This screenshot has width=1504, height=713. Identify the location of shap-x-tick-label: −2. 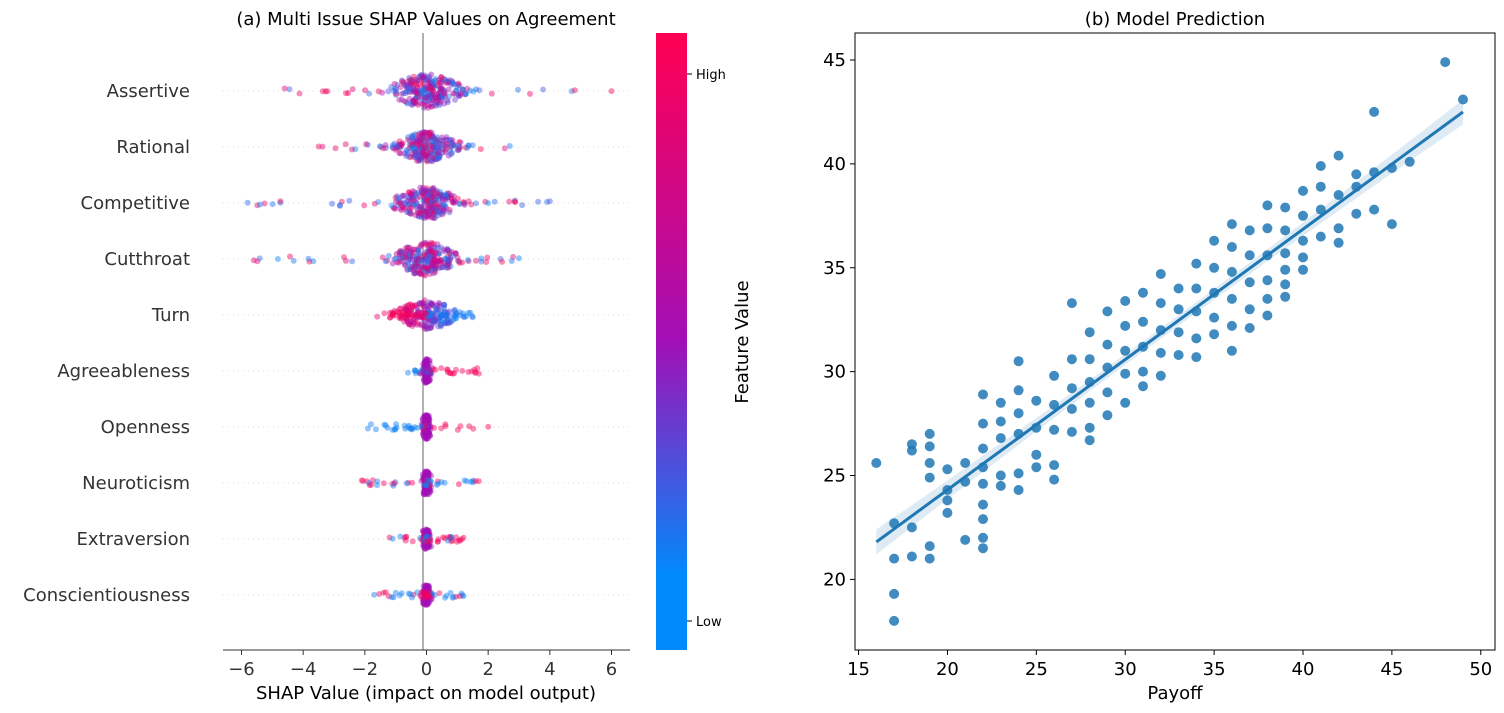
(365, 669).